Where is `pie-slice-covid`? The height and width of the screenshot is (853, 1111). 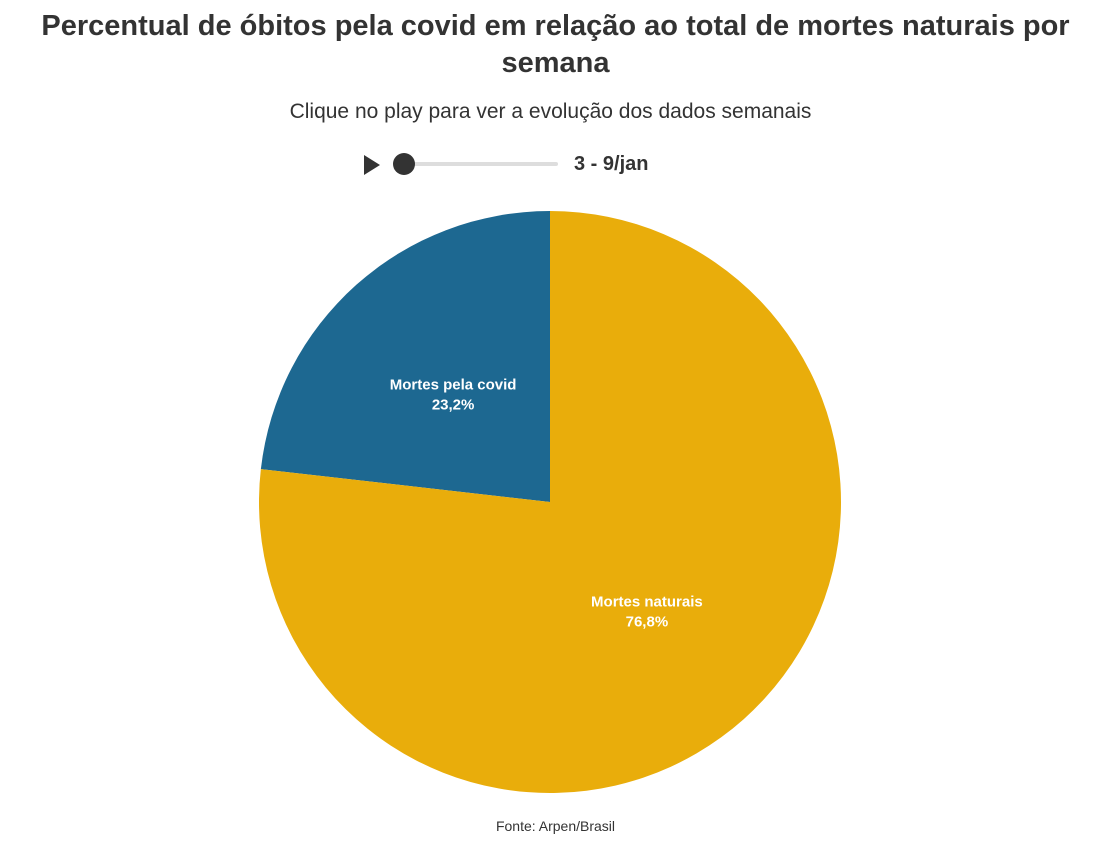 pie-slice-covid is located at coordinates (405, 356).